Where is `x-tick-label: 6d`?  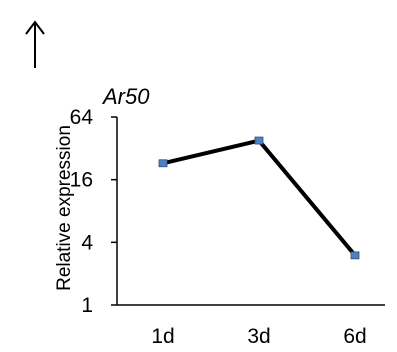 x-tick-label: 6d is located at coordinates (354, 336).